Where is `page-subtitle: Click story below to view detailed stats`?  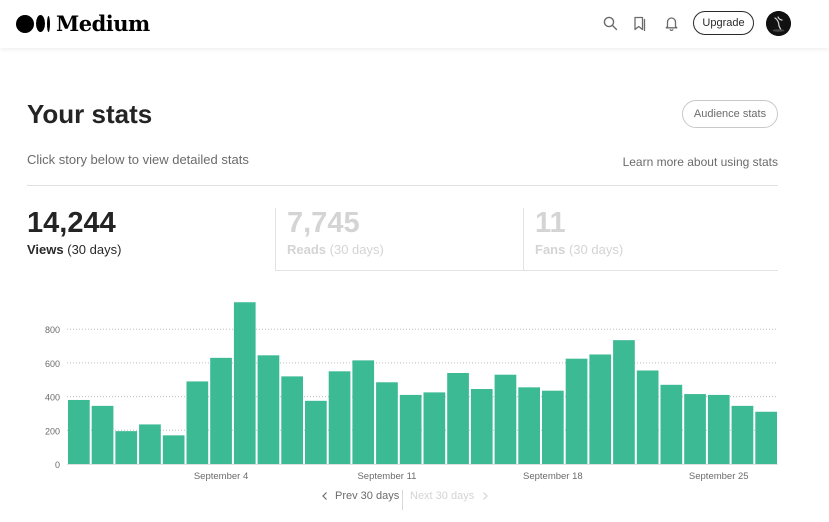 page-subtitle: Click story below to view detailed stats is located at coordinates (138, 159).